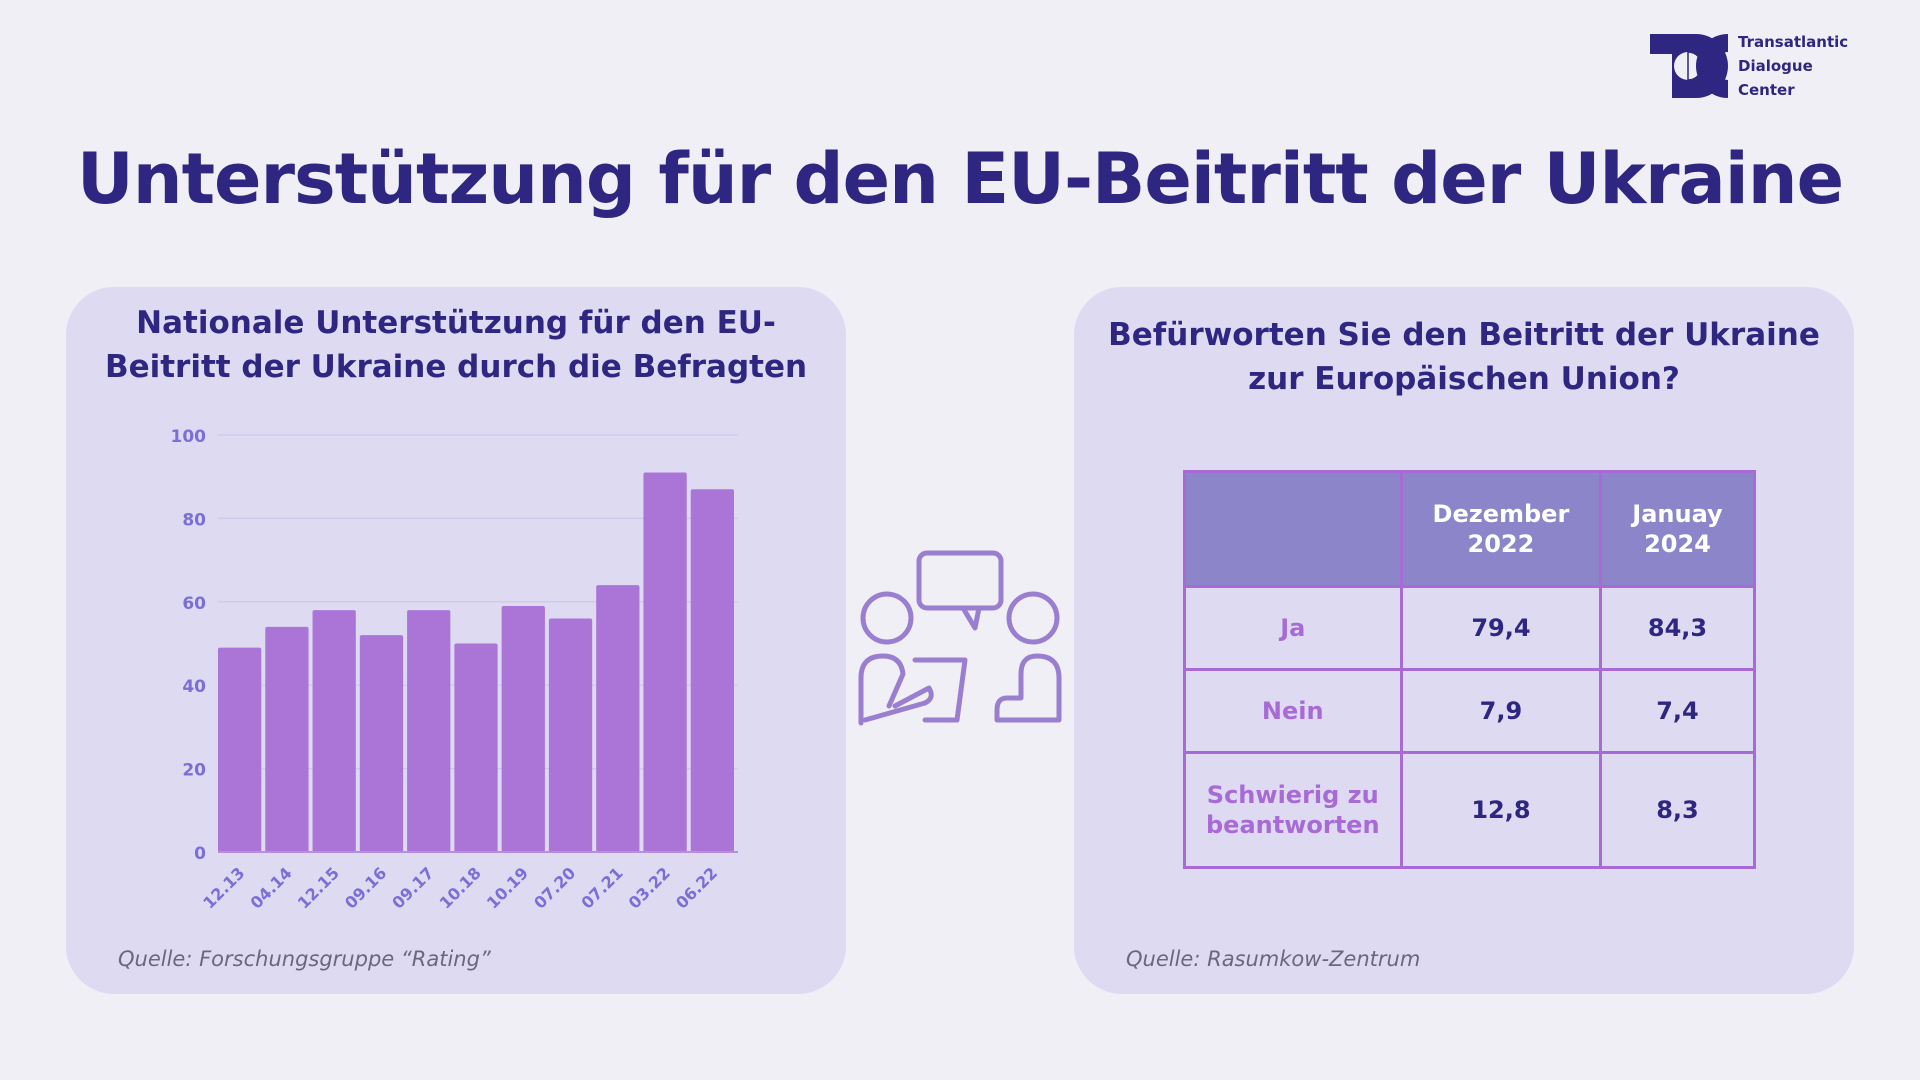 This screenshot has height=1080, width=1920. Describe the element at coordinates (304, 959) in the screenshot. I see `chart-source: Quelle: Forschungsgruppe “Rating”` at that location.